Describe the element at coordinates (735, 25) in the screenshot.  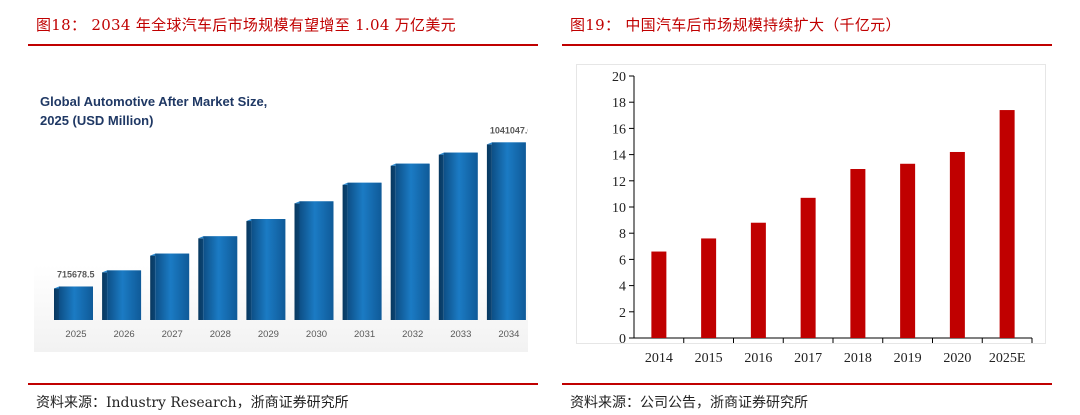
I see `right-figure-title: 图19： 中国汽车后市场规模持续扩大（千亿元）` at that location.